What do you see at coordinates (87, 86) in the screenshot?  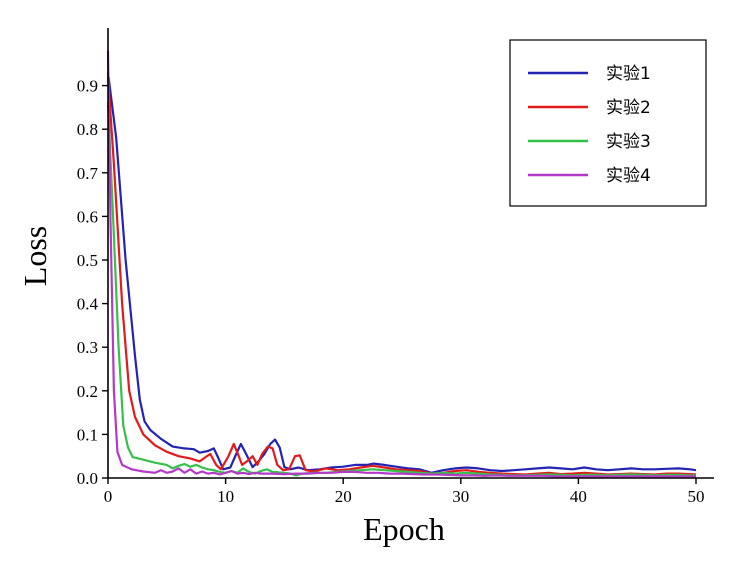 I see `y-tick-label: 0.9` at bounding box center [87, 86].